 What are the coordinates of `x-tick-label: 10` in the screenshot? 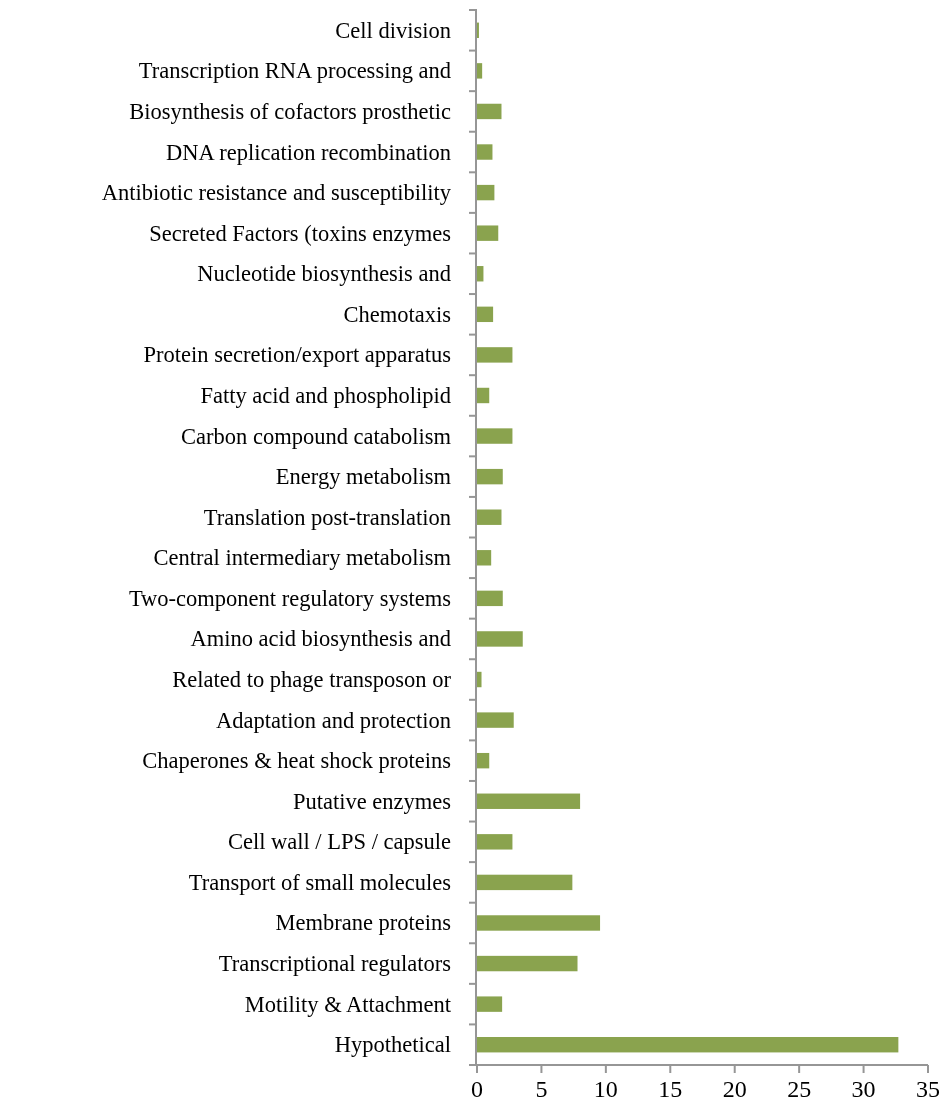 It's located at (605, 1089).